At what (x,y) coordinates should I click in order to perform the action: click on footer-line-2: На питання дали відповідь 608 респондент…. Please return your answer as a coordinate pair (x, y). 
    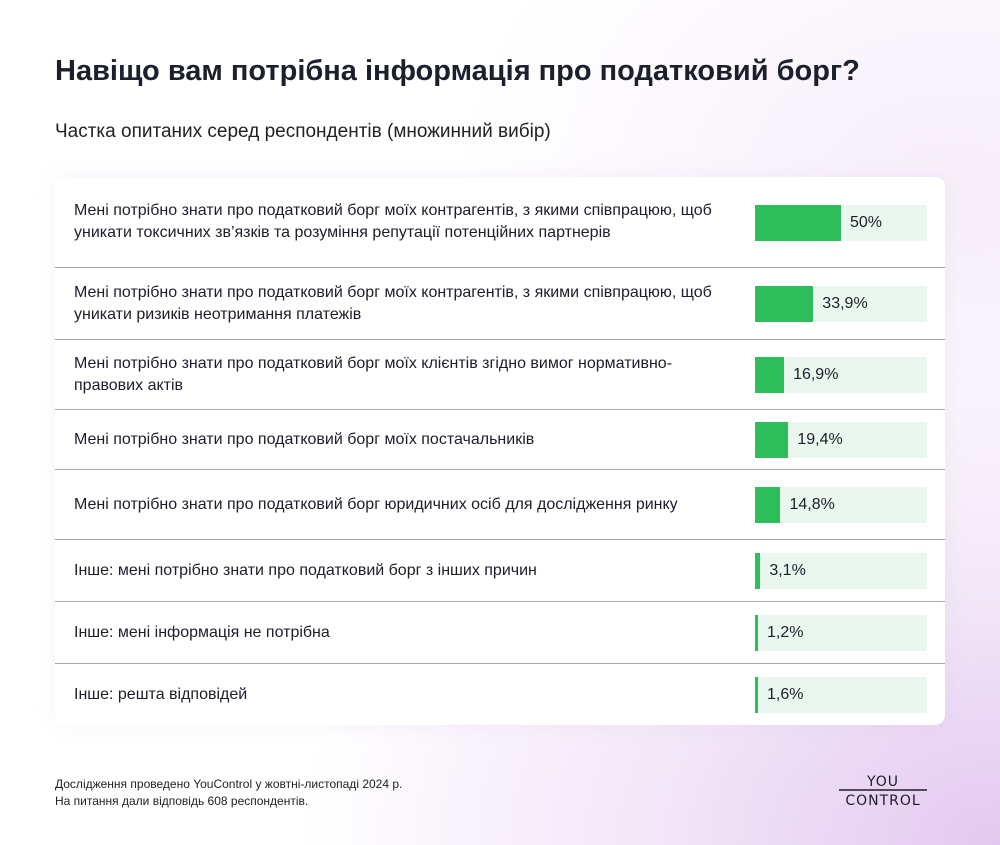
    Looking at the image, I should click on (182, 801).